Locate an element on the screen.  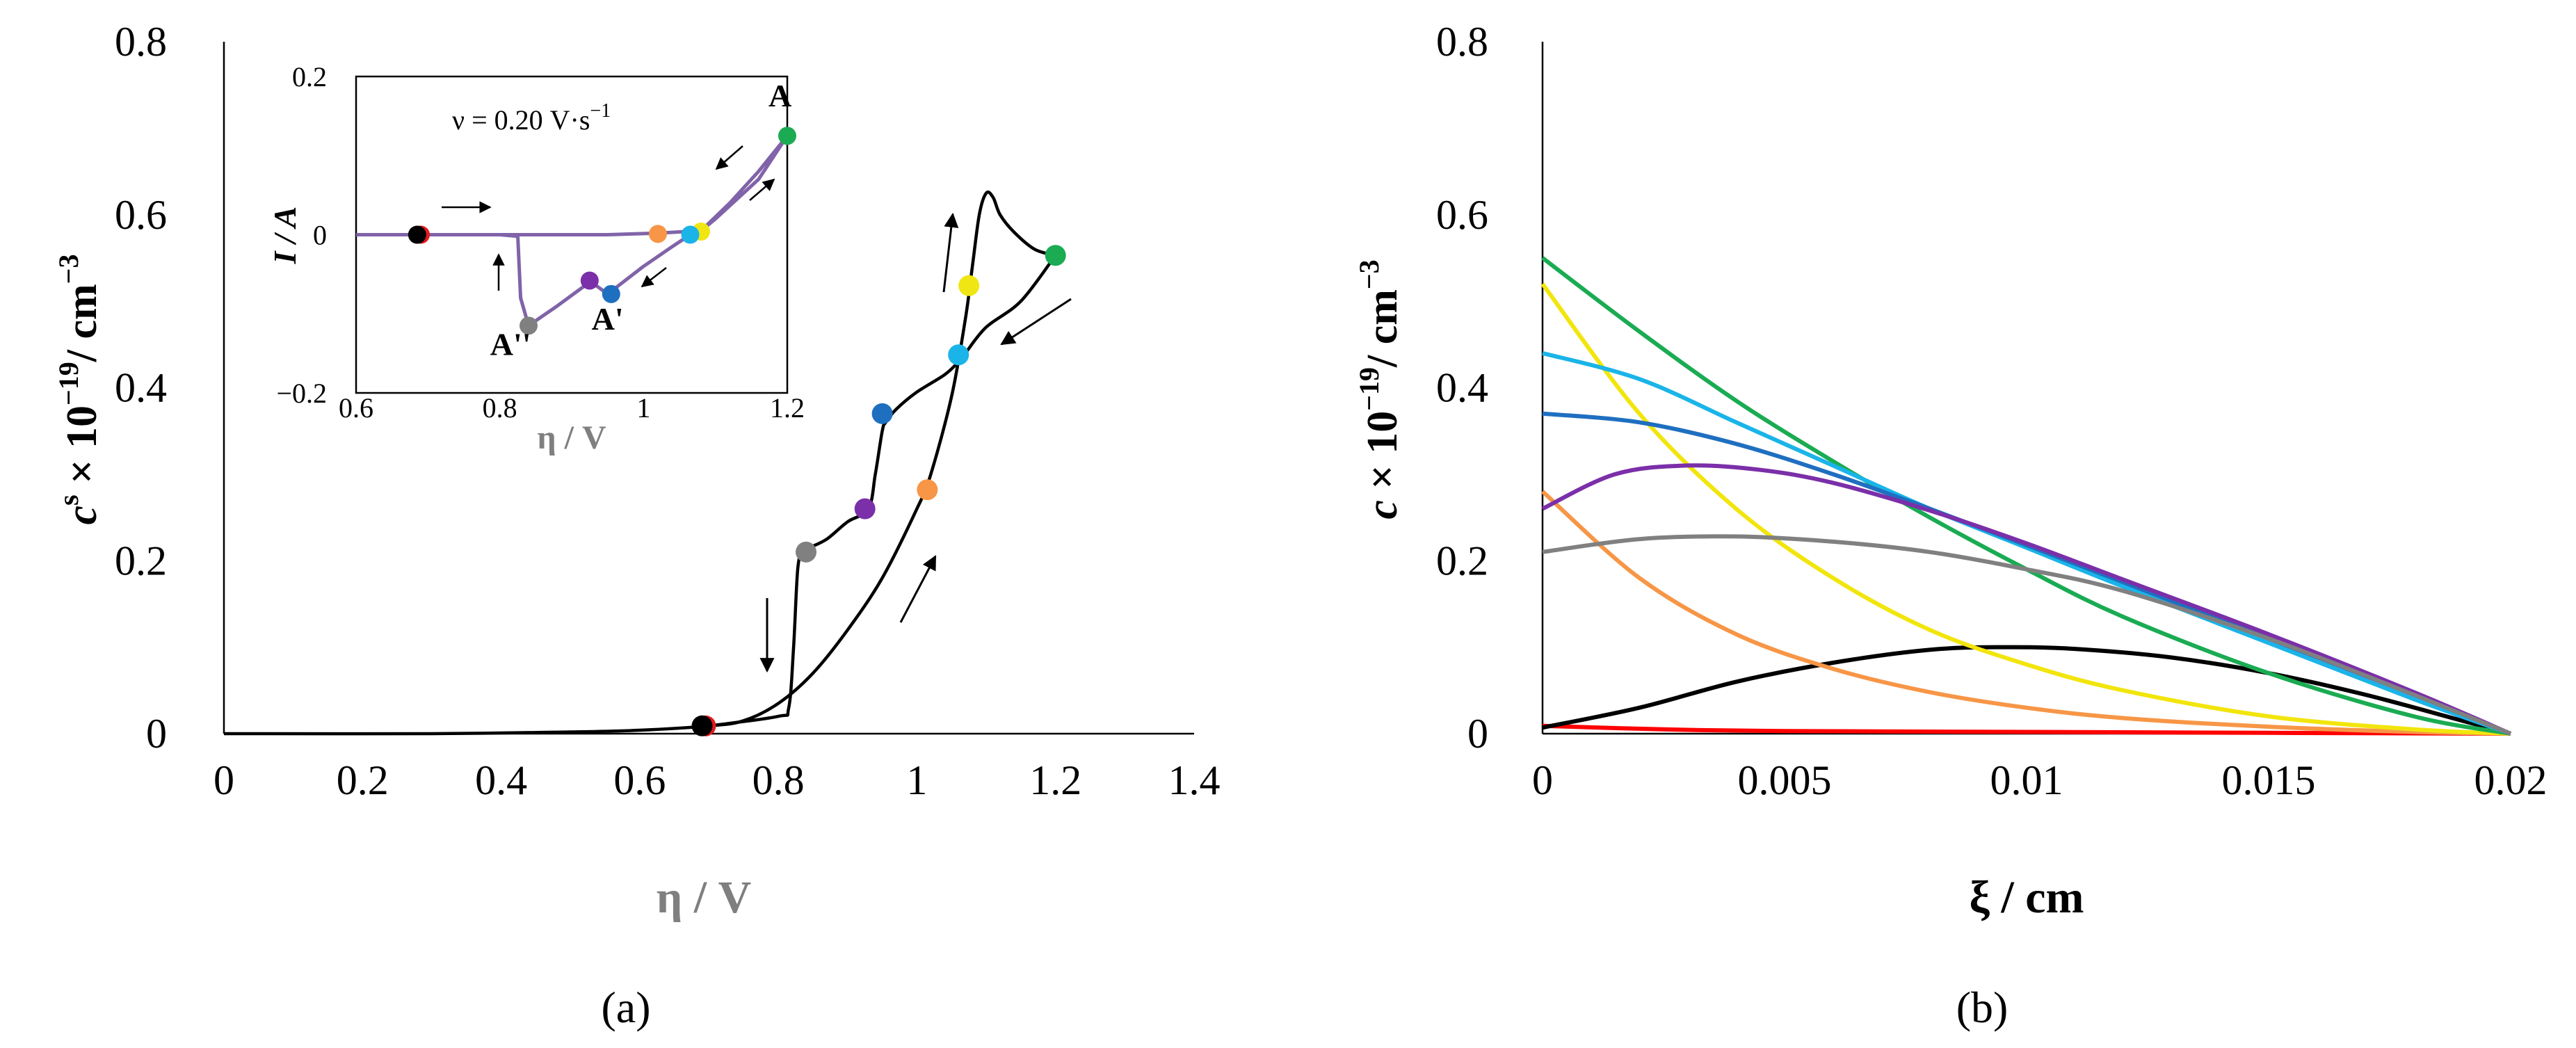
panel-a-arrow-down-left is located at coordinates (1036, 322).